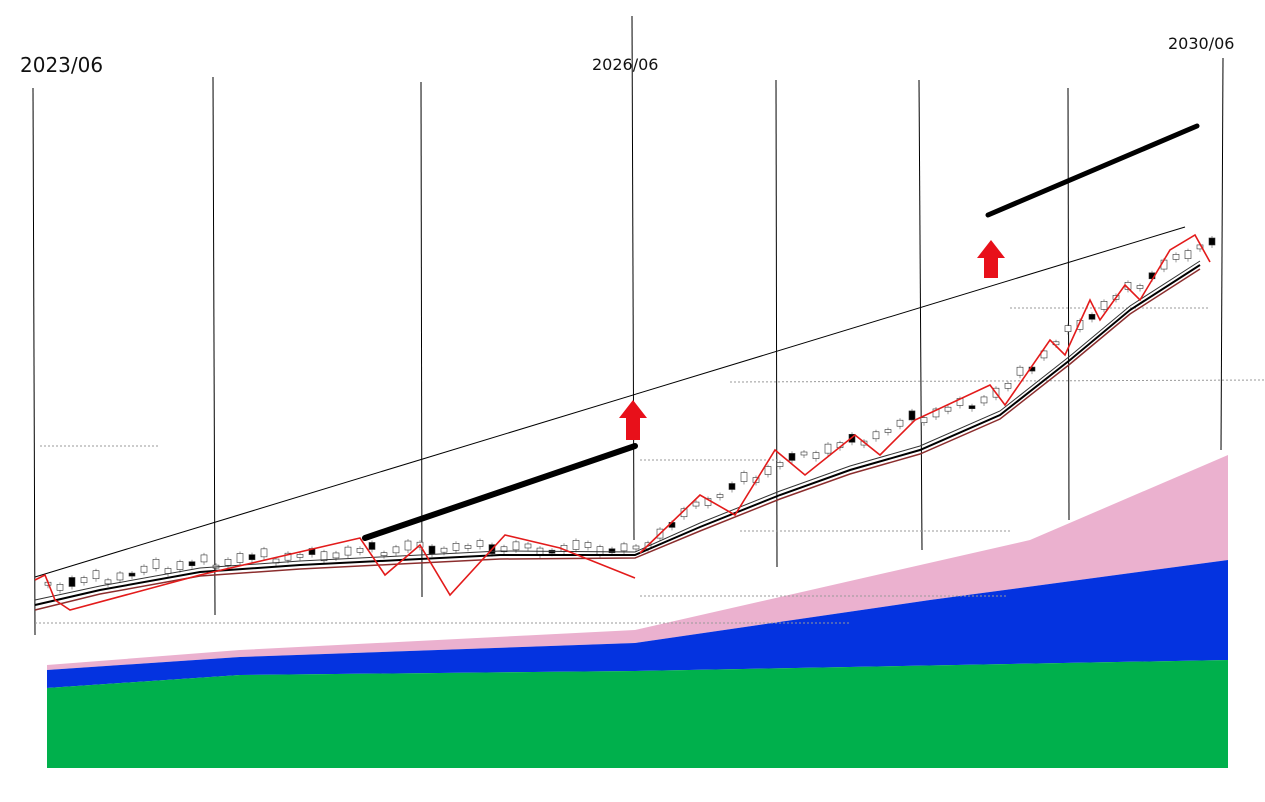 Image resolution: width=1265 pixels, height=802 pixels. I want to click on x-label: 2023/06, so click(61, 65).